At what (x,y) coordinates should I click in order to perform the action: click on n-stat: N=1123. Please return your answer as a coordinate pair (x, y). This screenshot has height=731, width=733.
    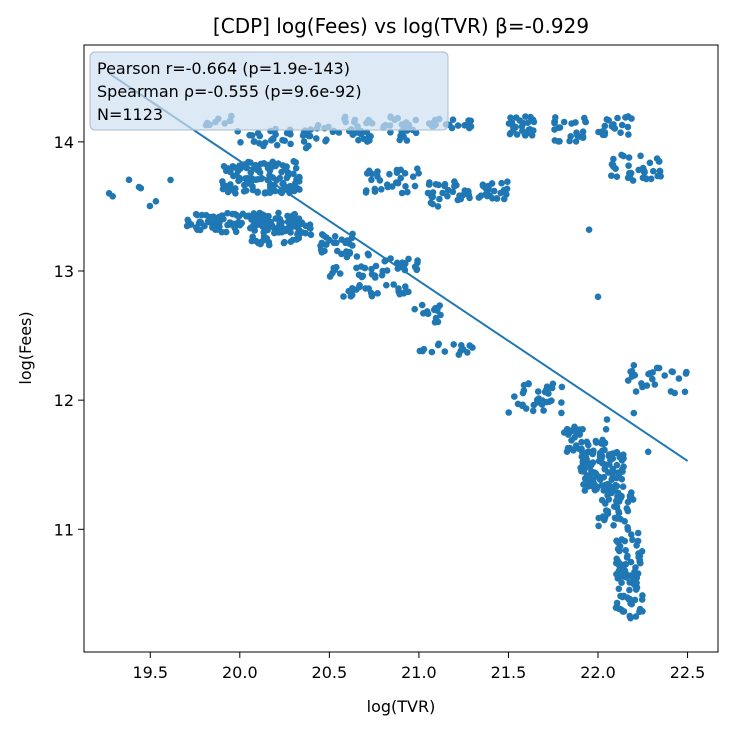
    Looking at the image, I should click on (130, 114).